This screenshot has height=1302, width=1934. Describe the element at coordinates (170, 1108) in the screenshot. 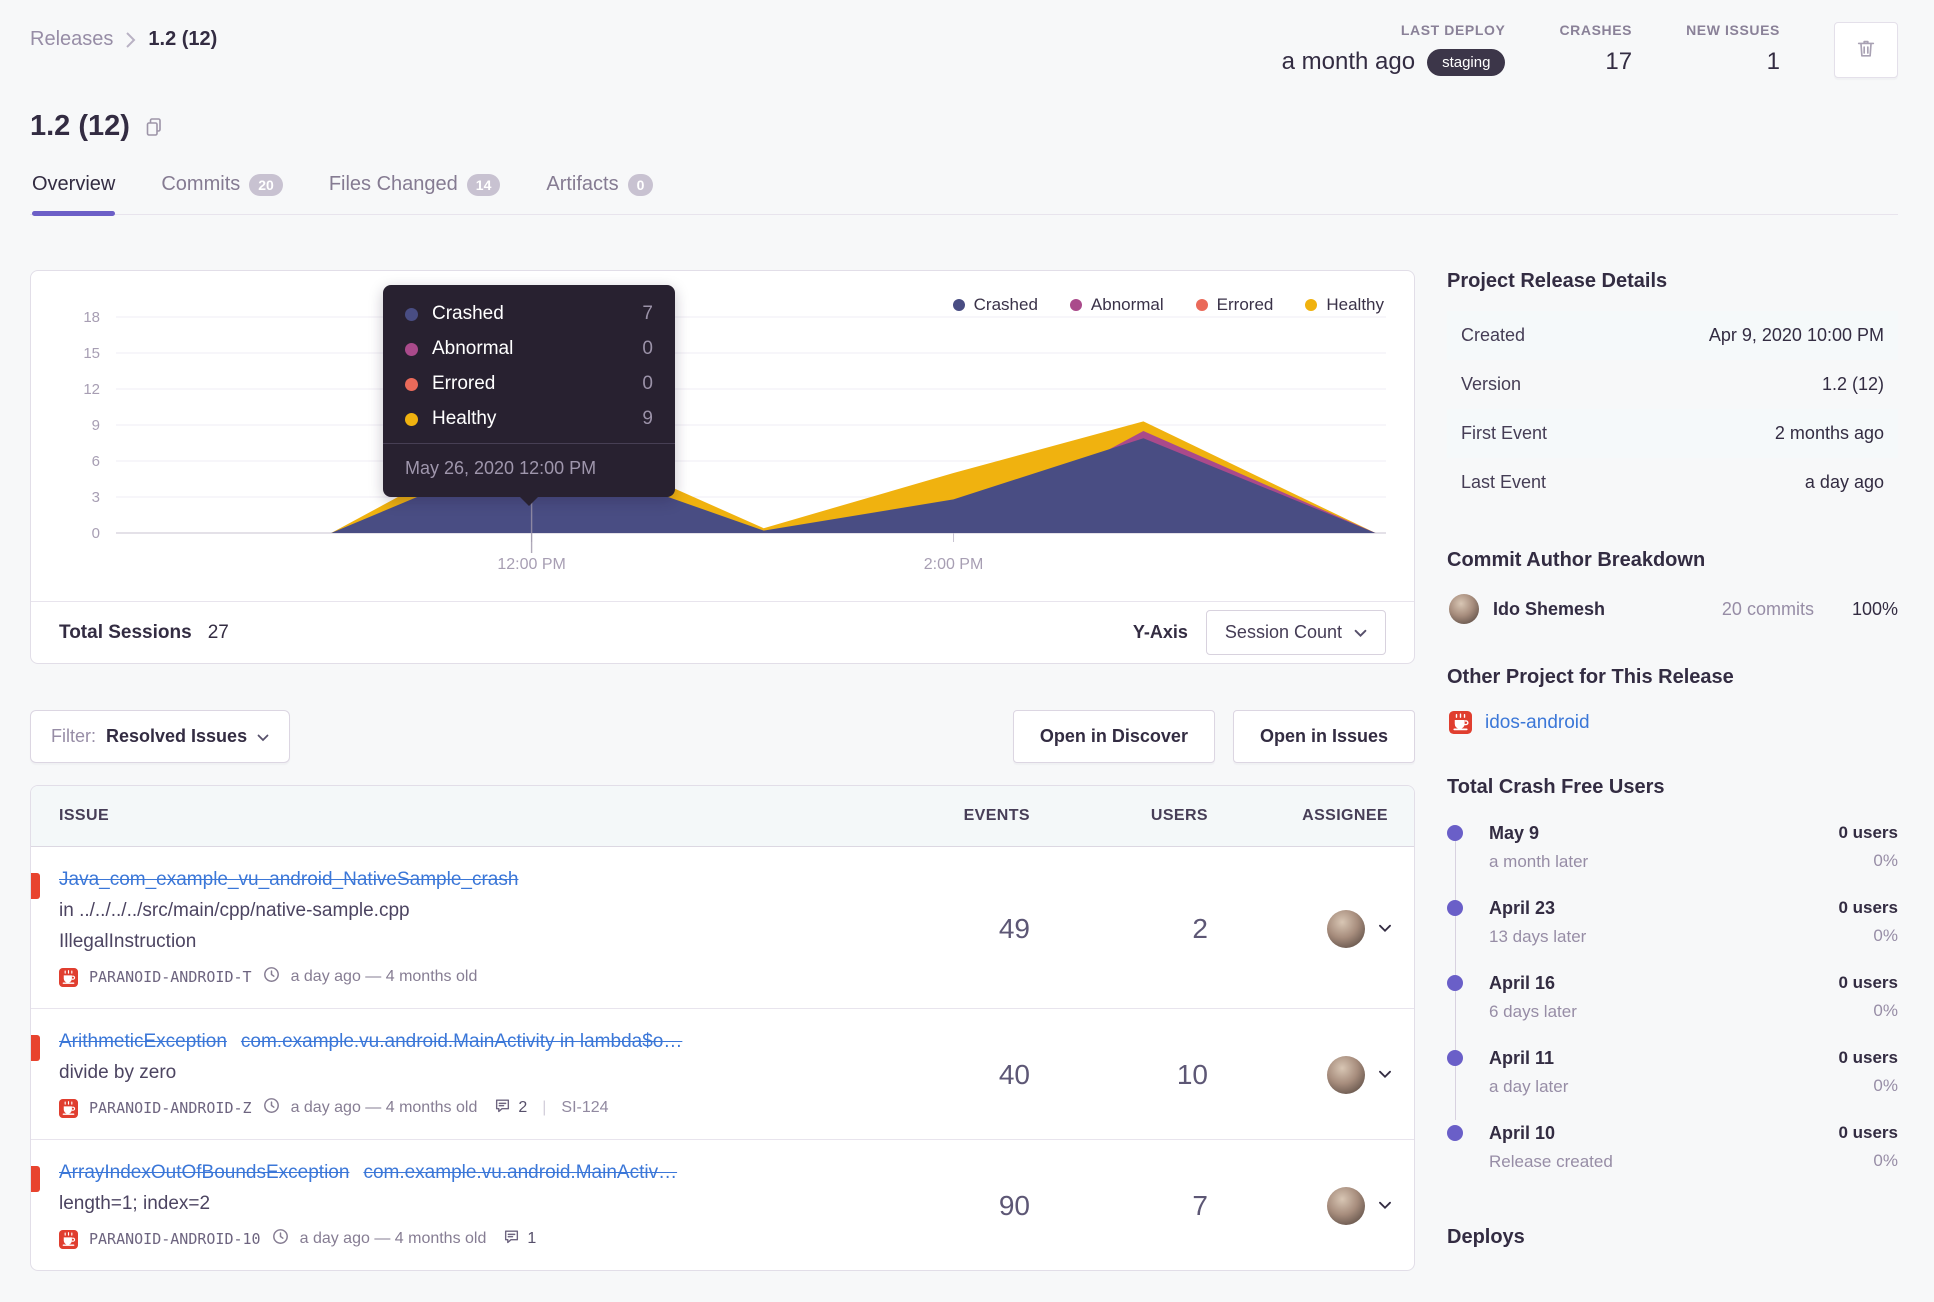

I see `project-slug: PARANOID-ANDROID-Z` at that location.